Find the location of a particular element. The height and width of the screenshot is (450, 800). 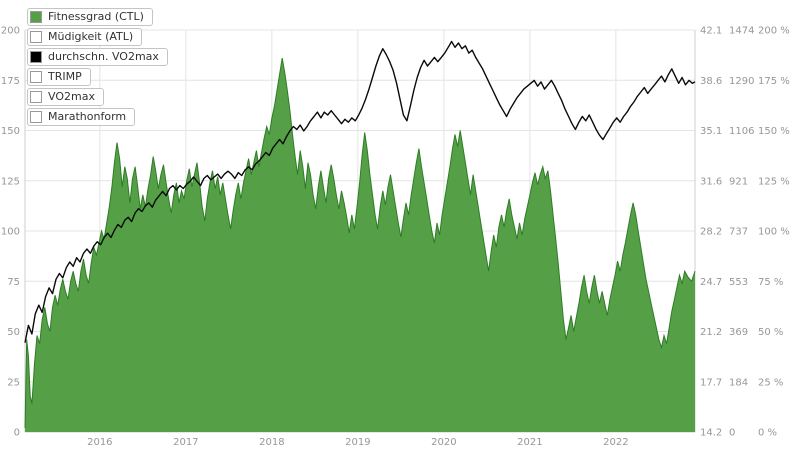

legend-item-label: Marathonform is located at coordinates (87, 116).